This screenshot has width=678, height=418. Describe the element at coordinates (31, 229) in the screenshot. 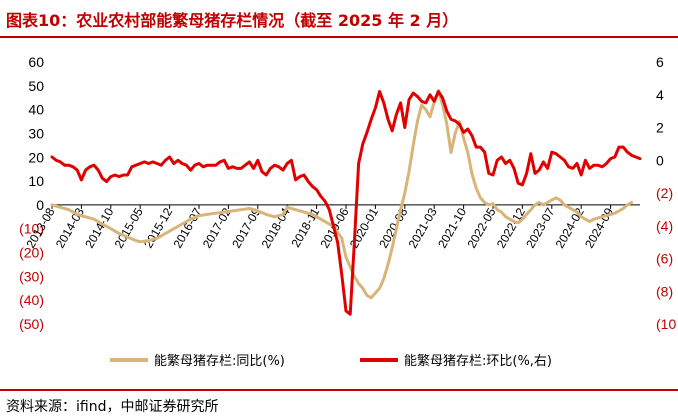

I see `left-tick-label: (10)` at that location.